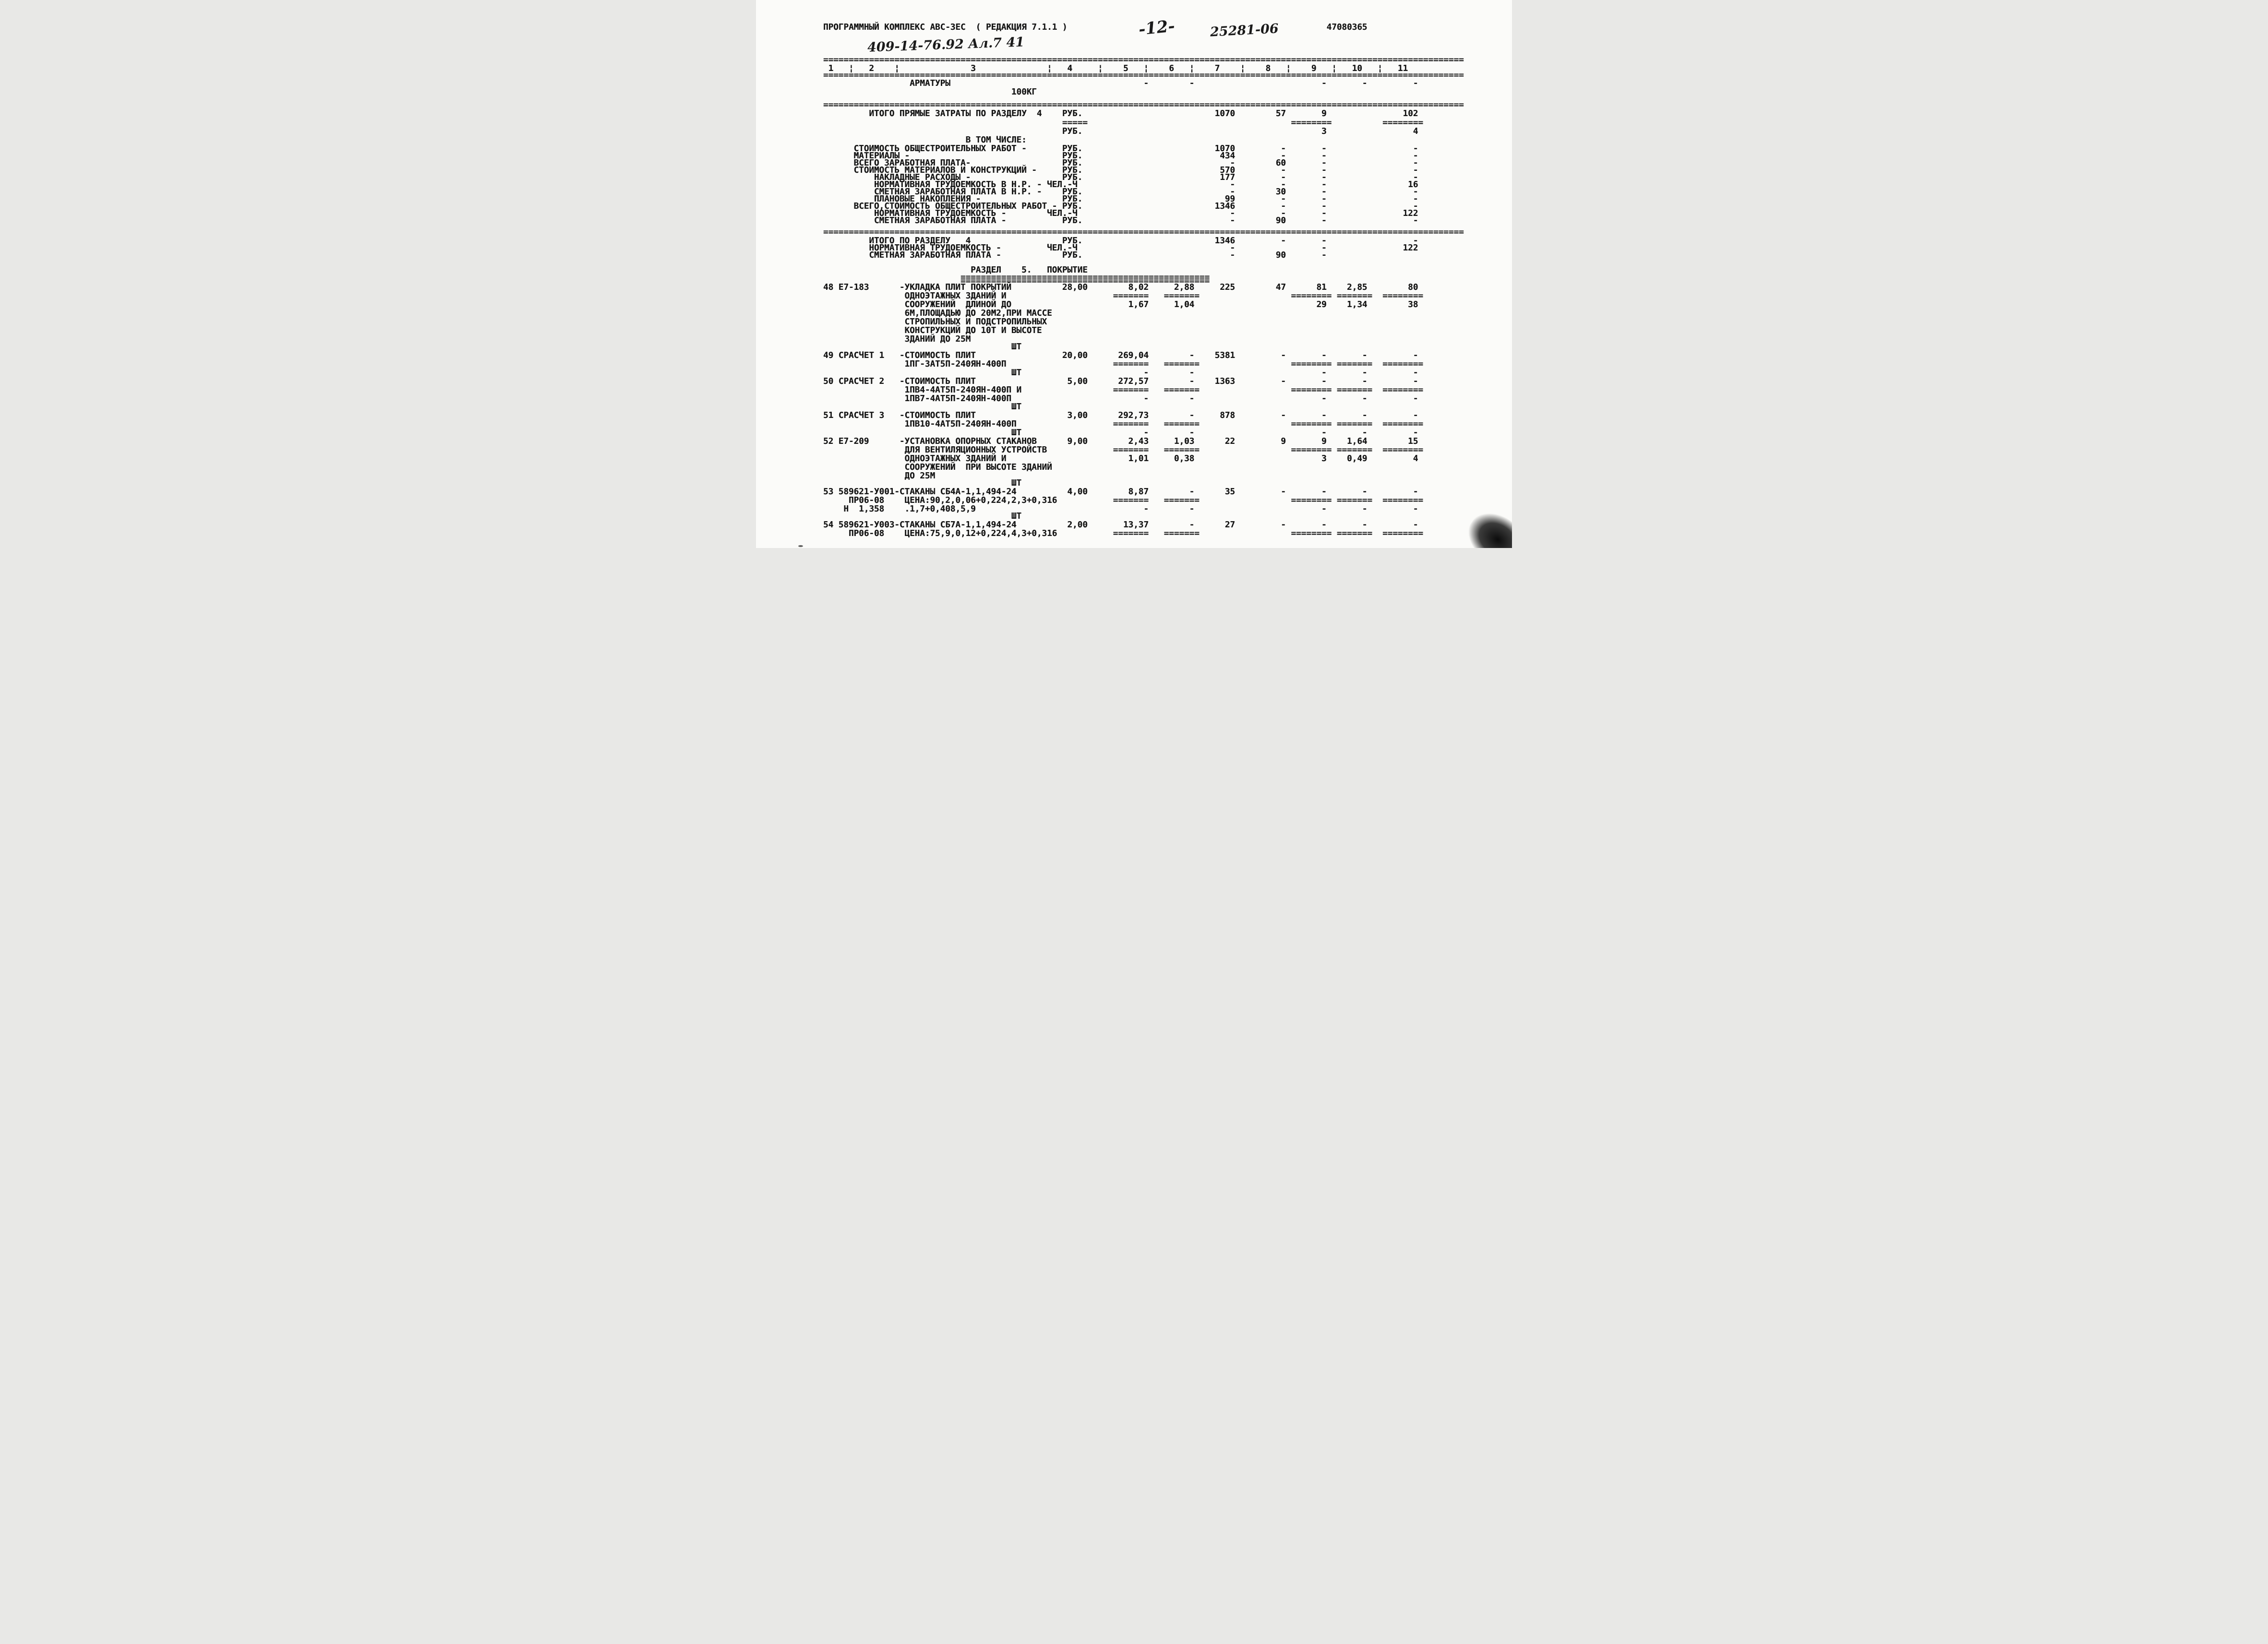 This screenshot has width=2268, height=1644. Describe the element at coordinates (1120, 221) in the screenshot. I see `estimate-wages: СМЕТНАЯ ЗАРАБОТНАЯ ПЛАТА - РУБ. - 90 - -` at that location.